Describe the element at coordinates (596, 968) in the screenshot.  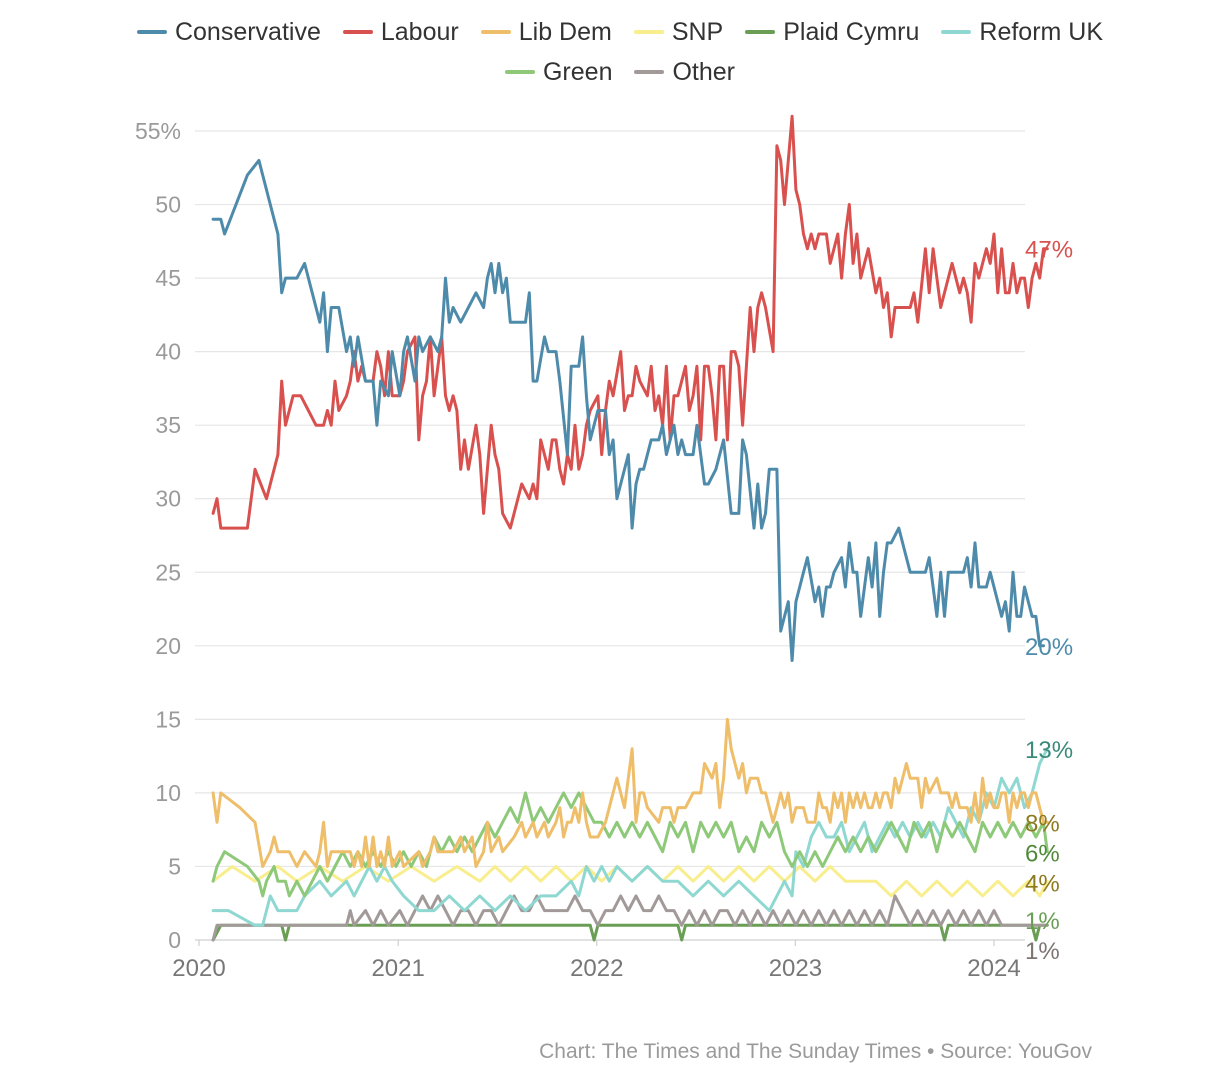
I see `x-tick-label-2022: 2022` at that location.